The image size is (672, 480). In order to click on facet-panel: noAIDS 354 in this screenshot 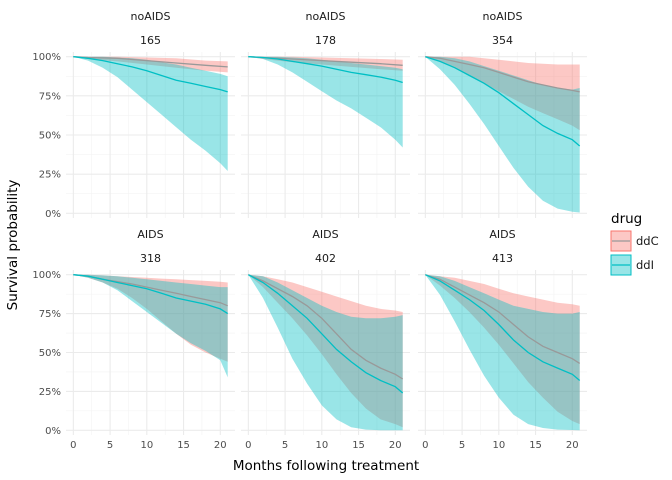, I will do `click(502, 114)`.